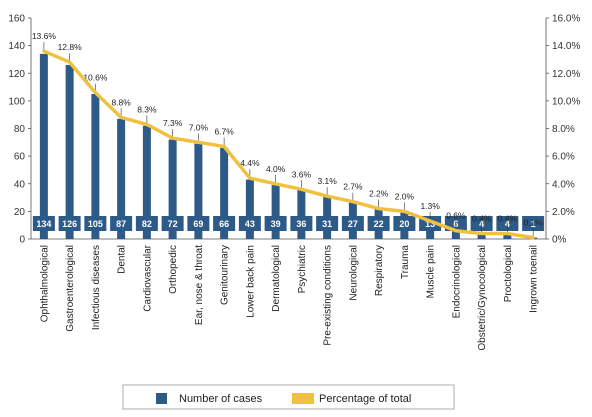 This screenshot has width=592, height=417. I want to click on pct-label: 13.6%, so click(44, 36).